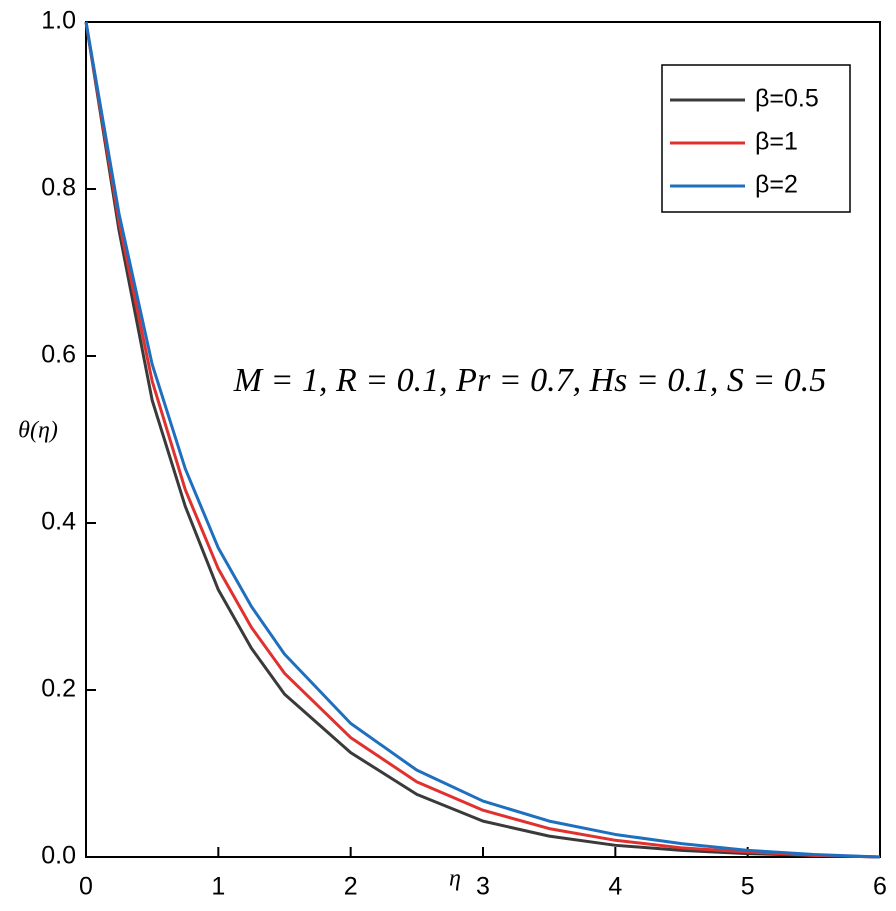 The height and width of the screenshot is (911, 896). I want to click on x-tick-label: 6, so click(880, 887).